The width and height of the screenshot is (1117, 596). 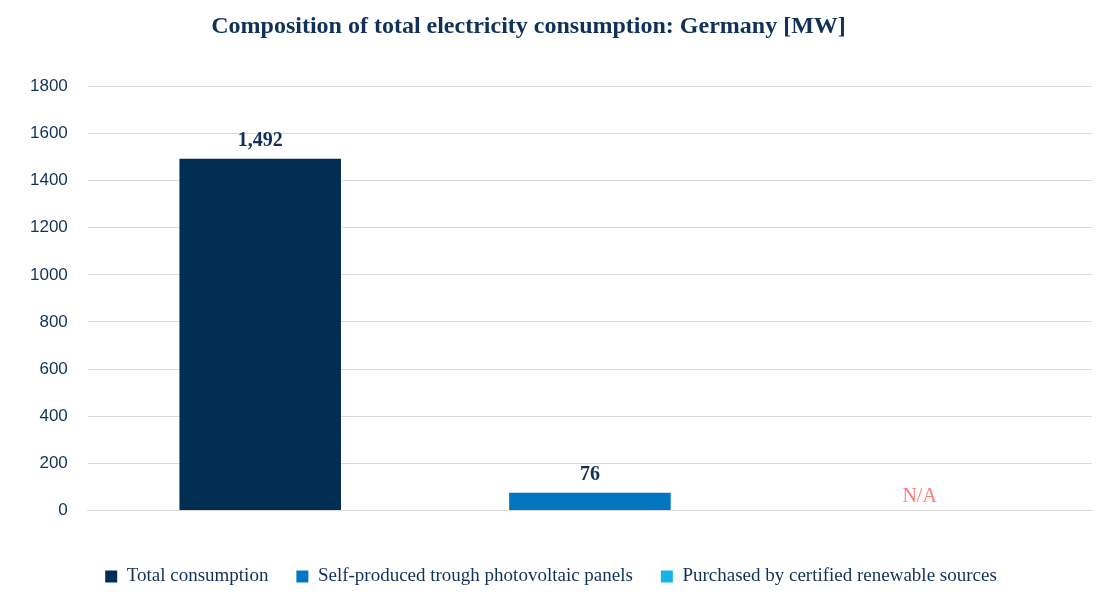 I want to click on y-tick-label: 1600, so click(x=48, y=133).